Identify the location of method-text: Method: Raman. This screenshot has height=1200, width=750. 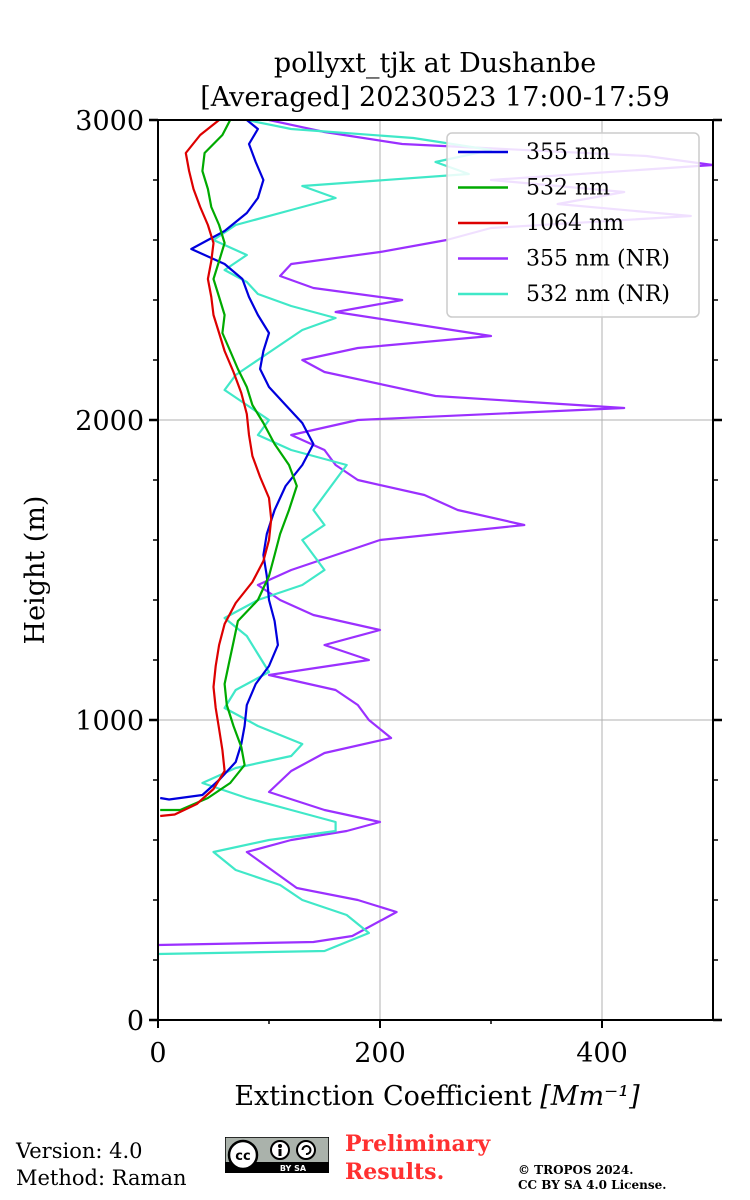
(101, 1178).